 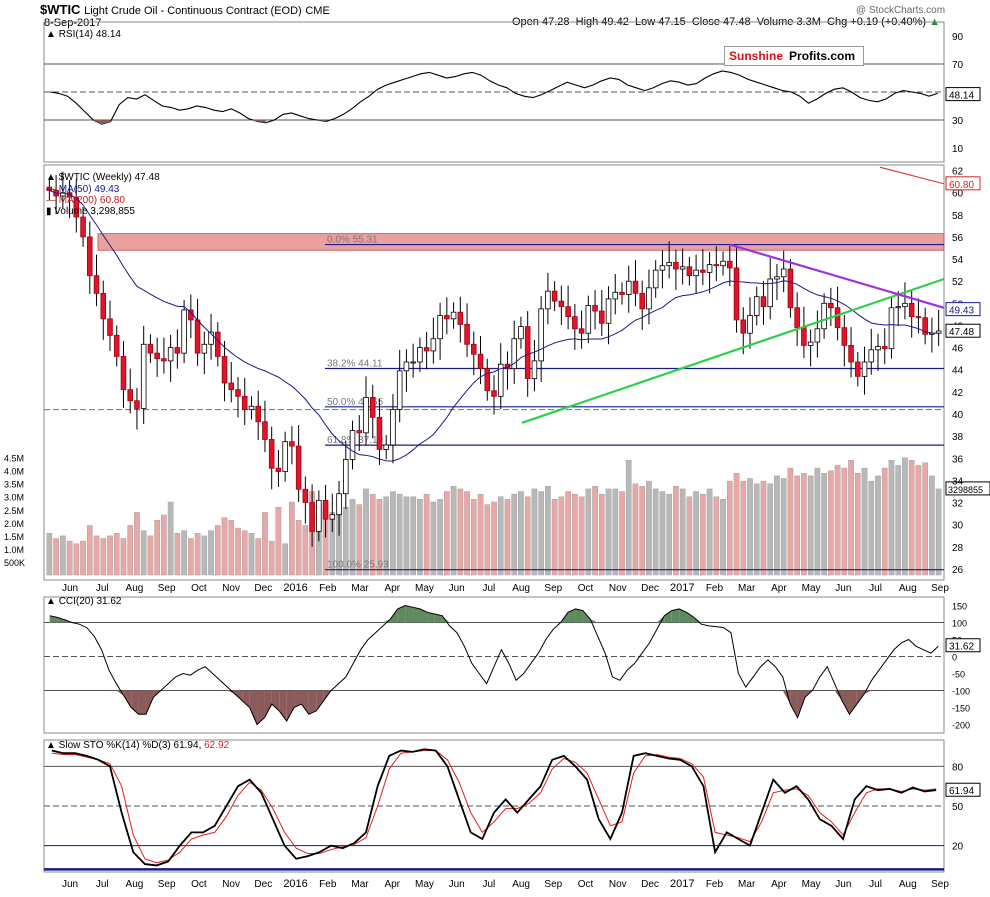 What do you see at coordinates (901, 10) in the screenshot?
I see `watermark: @ StockCharts.com` at bounding box center [901, 10].